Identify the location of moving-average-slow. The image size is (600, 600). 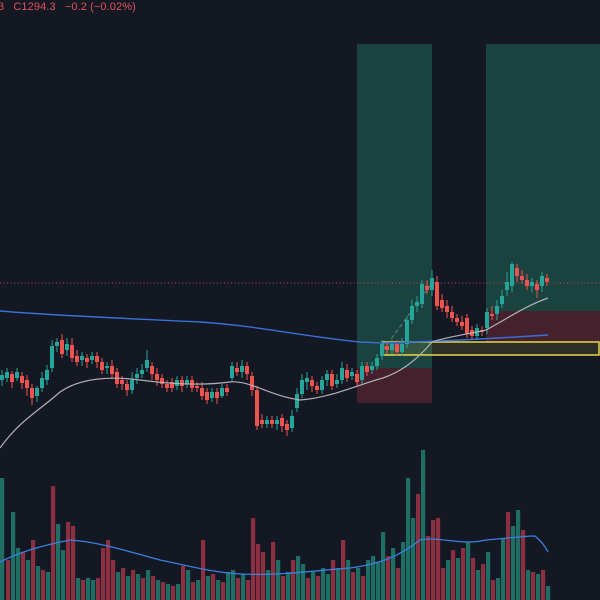
(274, 327).